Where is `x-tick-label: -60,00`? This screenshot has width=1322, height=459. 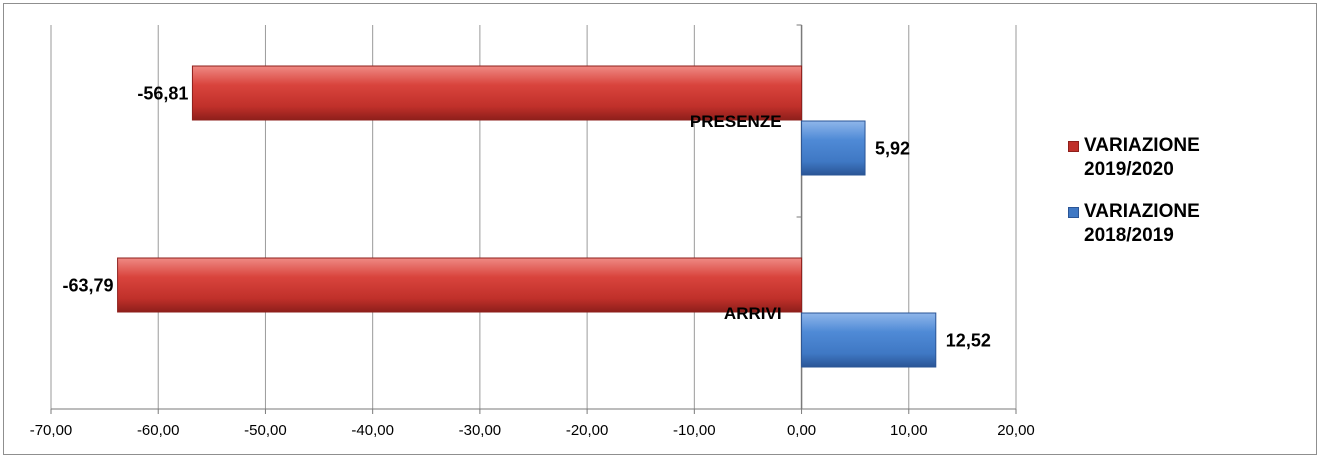 x-tick-label: -60,00 is located at coordinates (158, 430).